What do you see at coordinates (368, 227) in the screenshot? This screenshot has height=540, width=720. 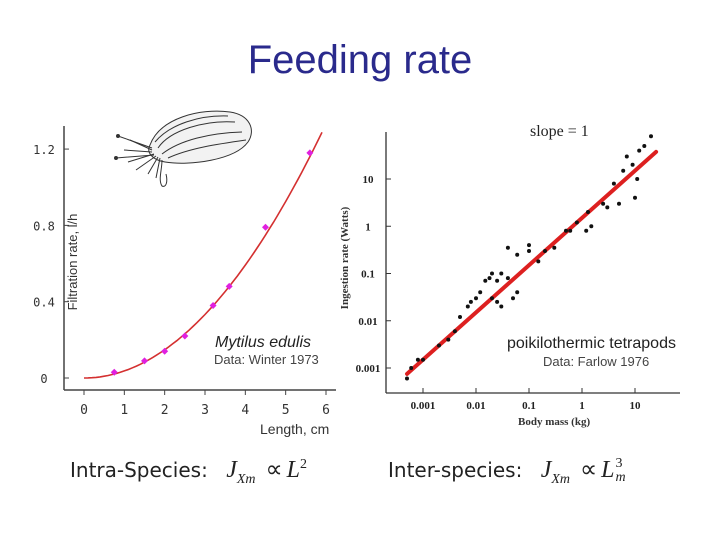 I see `right-y-tick-label: 1` at bounding box center [368, 227].